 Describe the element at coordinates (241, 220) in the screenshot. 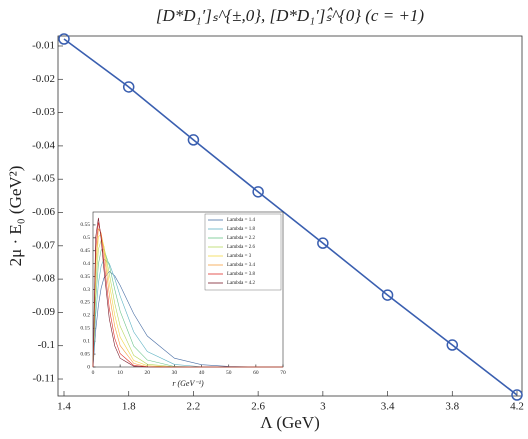

I see `legend-label: Lambda = 1.4` at that location.